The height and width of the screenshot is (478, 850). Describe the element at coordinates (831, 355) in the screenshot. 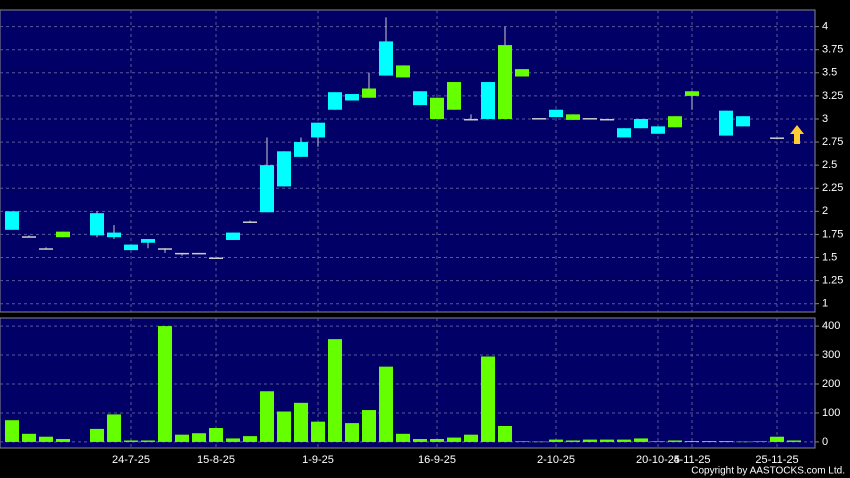

I see `y-tick-label: 300` at that location.